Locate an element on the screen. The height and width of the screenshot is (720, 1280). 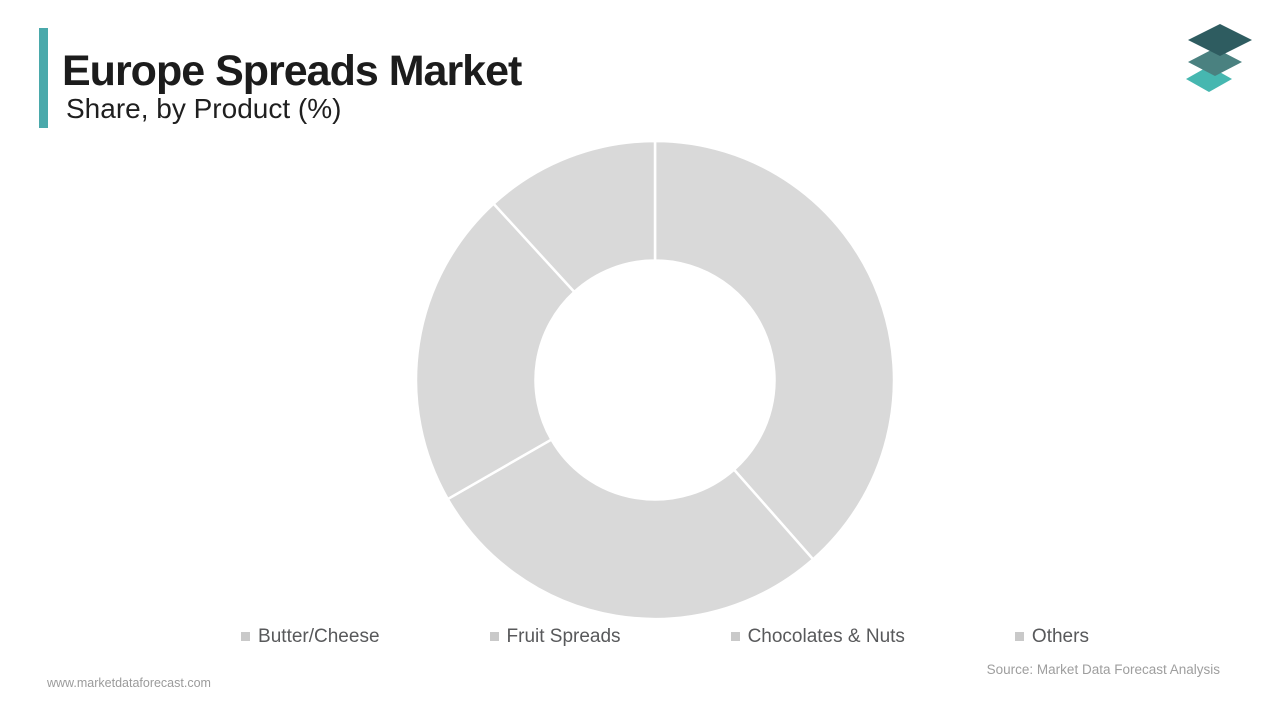
title-accent-bar is located at coordinates (43, 78).